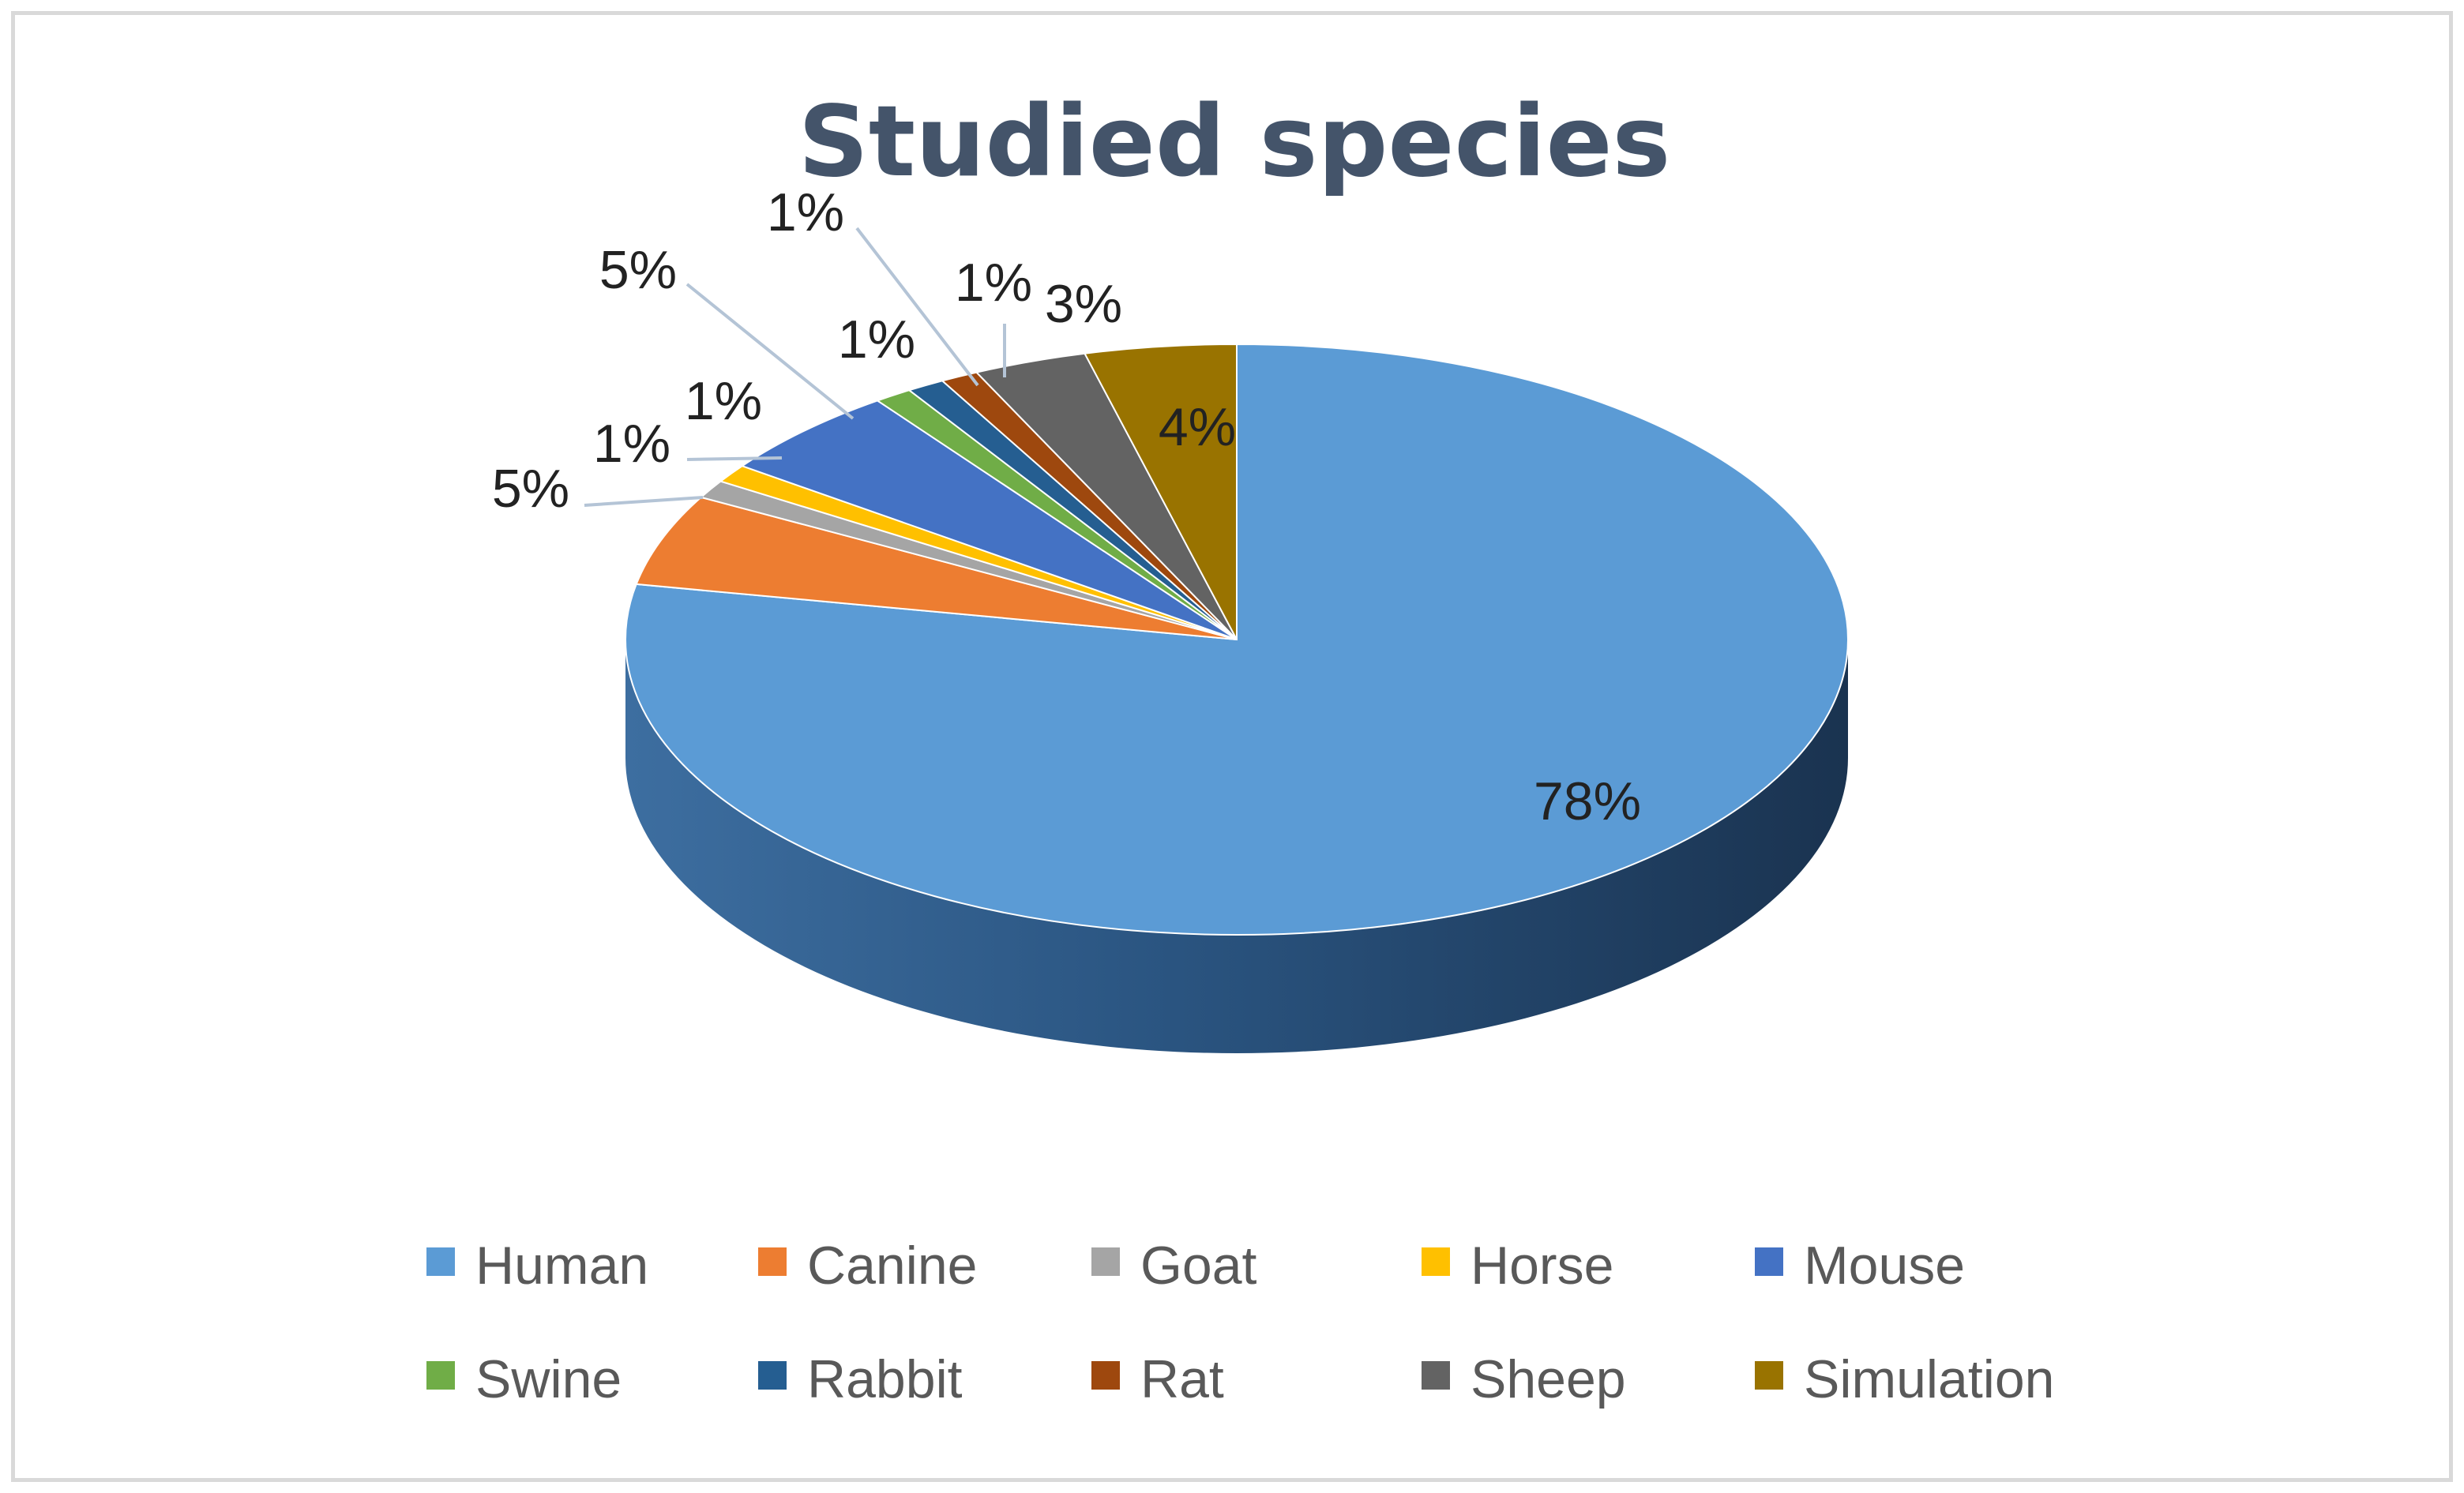 The image size is (2464, 1493). What do you see at coordinates (734, 458) in the screenshot?
I see `leader-line-goat` at bounding box center [734, 458].